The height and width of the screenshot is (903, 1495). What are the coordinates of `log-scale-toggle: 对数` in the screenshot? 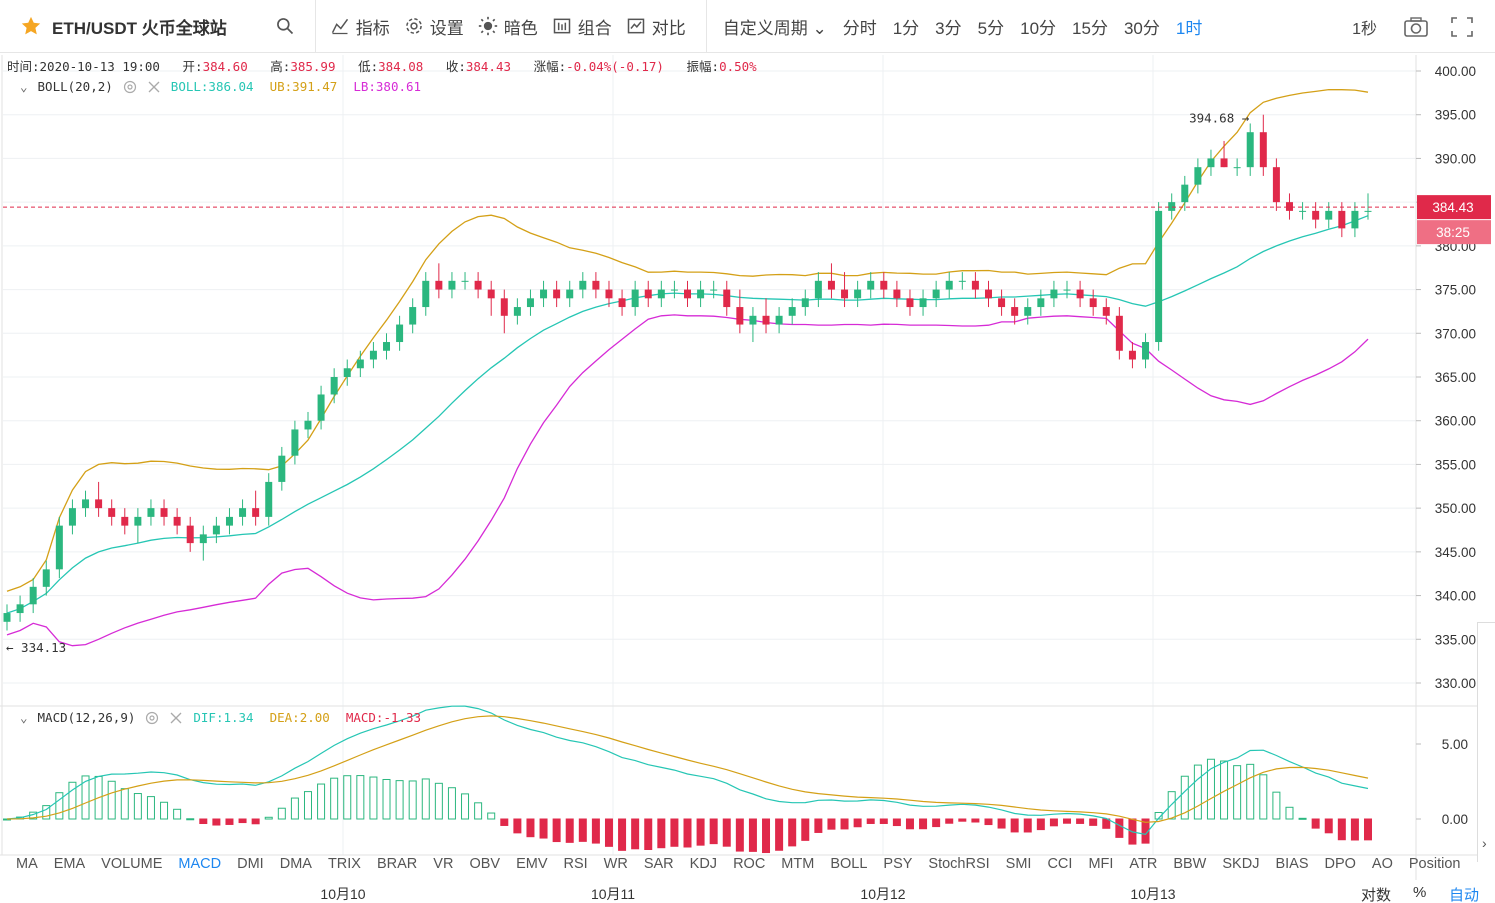 It's located at (1376, 895).